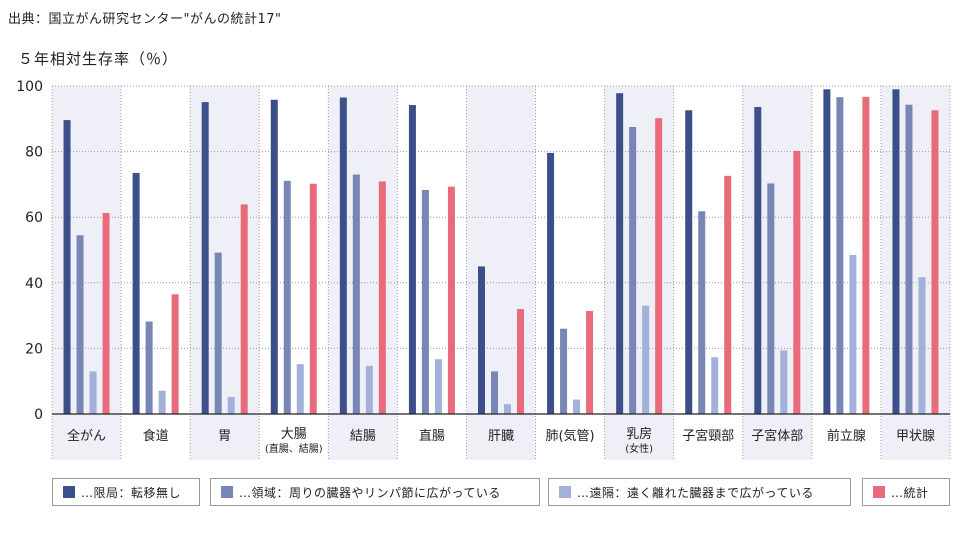 Image resolution: width=980 pixels, height=540 pixels. I want to click on y-tick-label: 0, so click(38, 415).